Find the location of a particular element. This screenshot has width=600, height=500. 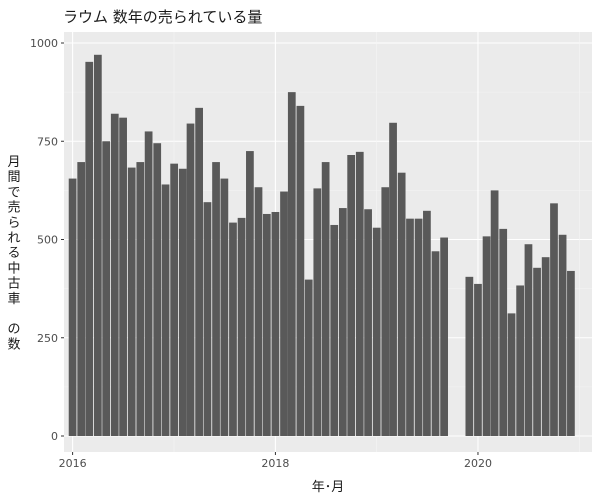

x-tick-label: 2020 is located at coordinates (478, 463).